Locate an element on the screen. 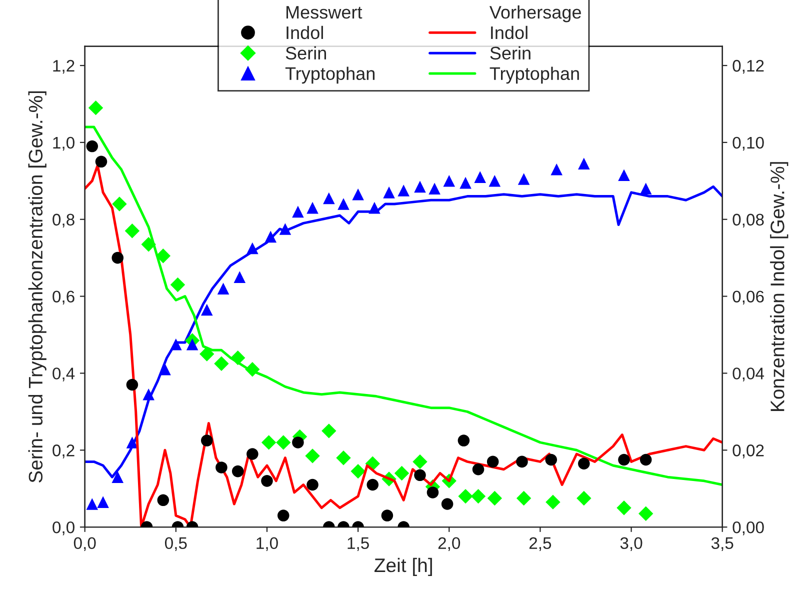  y2-tick-label: 0,02 is located at coordinates (748, 451).